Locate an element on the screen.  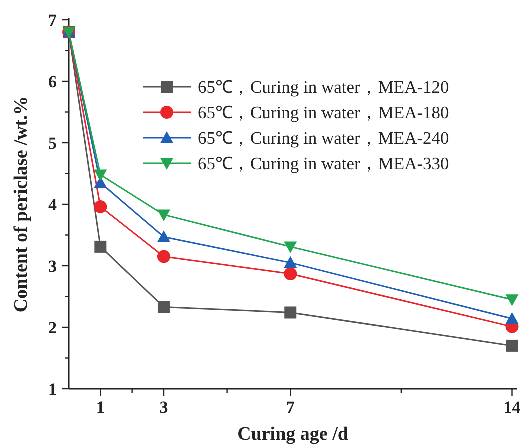
x-tick-label: 7 is located at coordinates (291, 407).